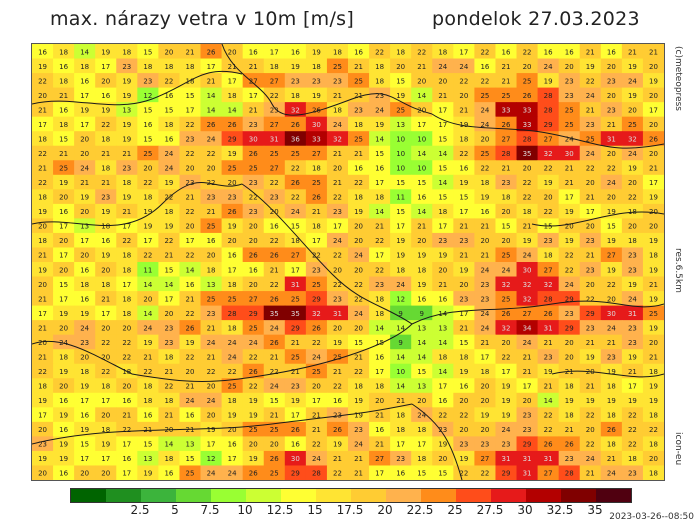 This screenshot has width=700, height=525. Describe the element at coordinates (315, 510) in the screenshot. I see `legend-tick-label: 15` at that location.